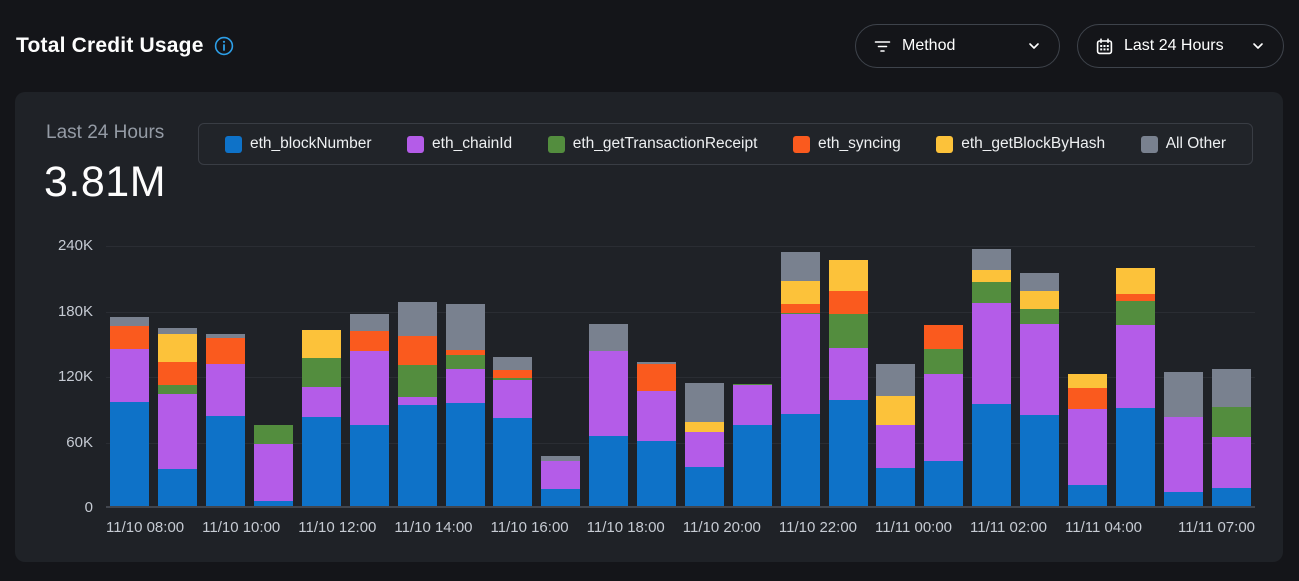  I want to click on legend-item-eth_syncing: eth_syncing, so click(846, 144).